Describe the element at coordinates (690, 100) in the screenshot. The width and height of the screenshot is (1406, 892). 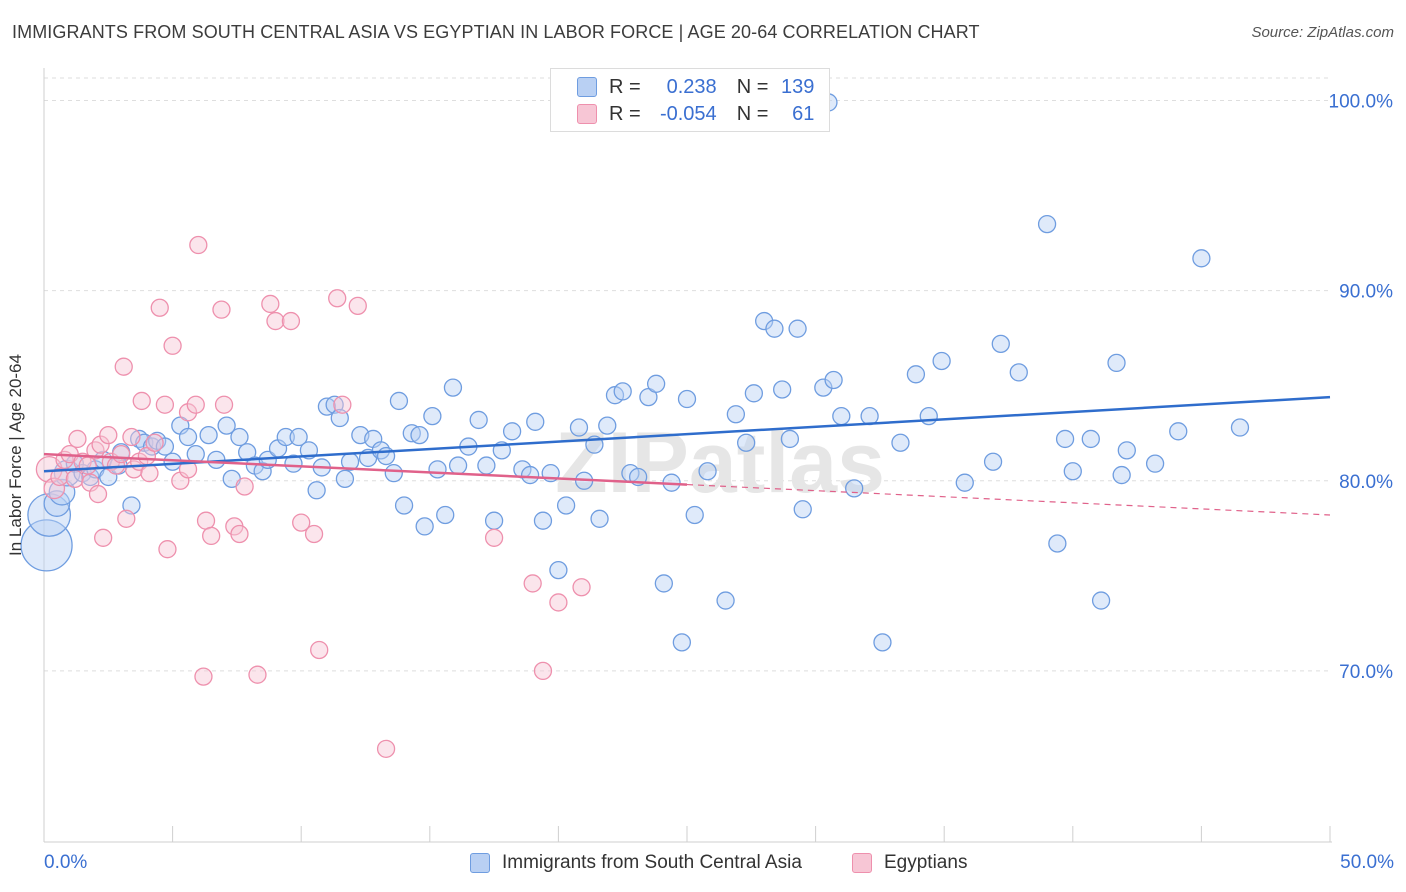
I see `stats-legend: R = 0.238 N = 139 R = -0.054 N = 61` at that location.